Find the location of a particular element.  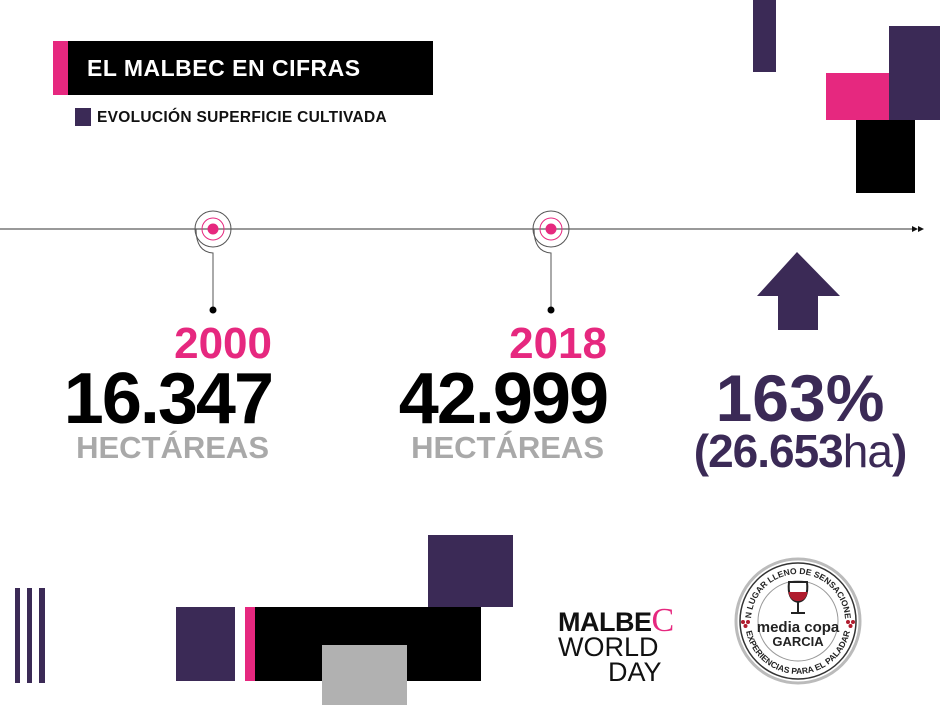

logo-text: C is located at coordinates (663, 620).